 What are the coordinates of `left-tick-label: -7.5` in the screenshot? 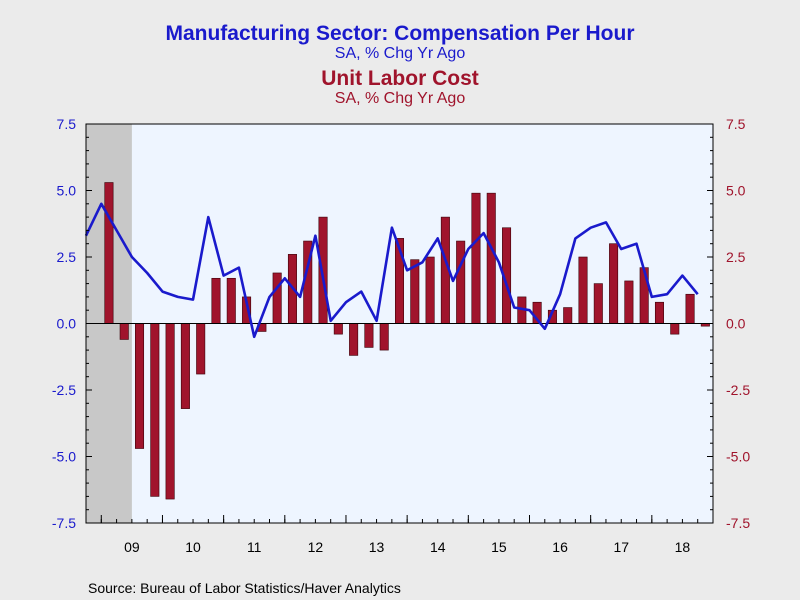 It's located at (64, 523).